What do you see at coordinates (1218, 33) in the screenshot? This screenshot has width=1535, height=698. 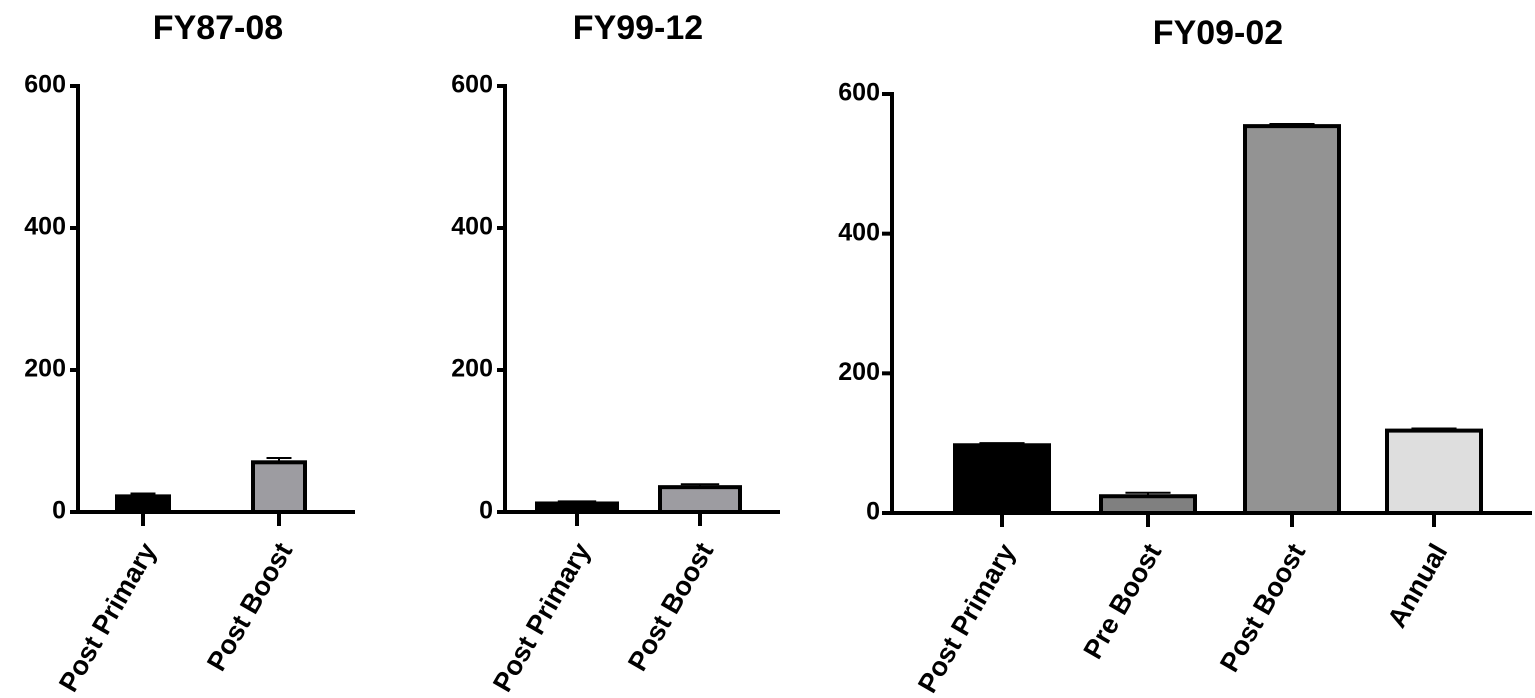 I see `chart-title: FY09-02` at bounding box center [1218, 33].